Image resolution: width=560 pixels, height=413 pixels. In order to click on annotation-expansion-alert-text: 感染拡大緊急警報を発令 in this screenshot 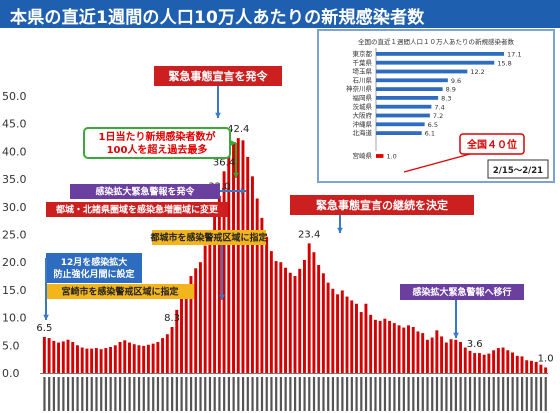, I will do `click(145, 192)`.